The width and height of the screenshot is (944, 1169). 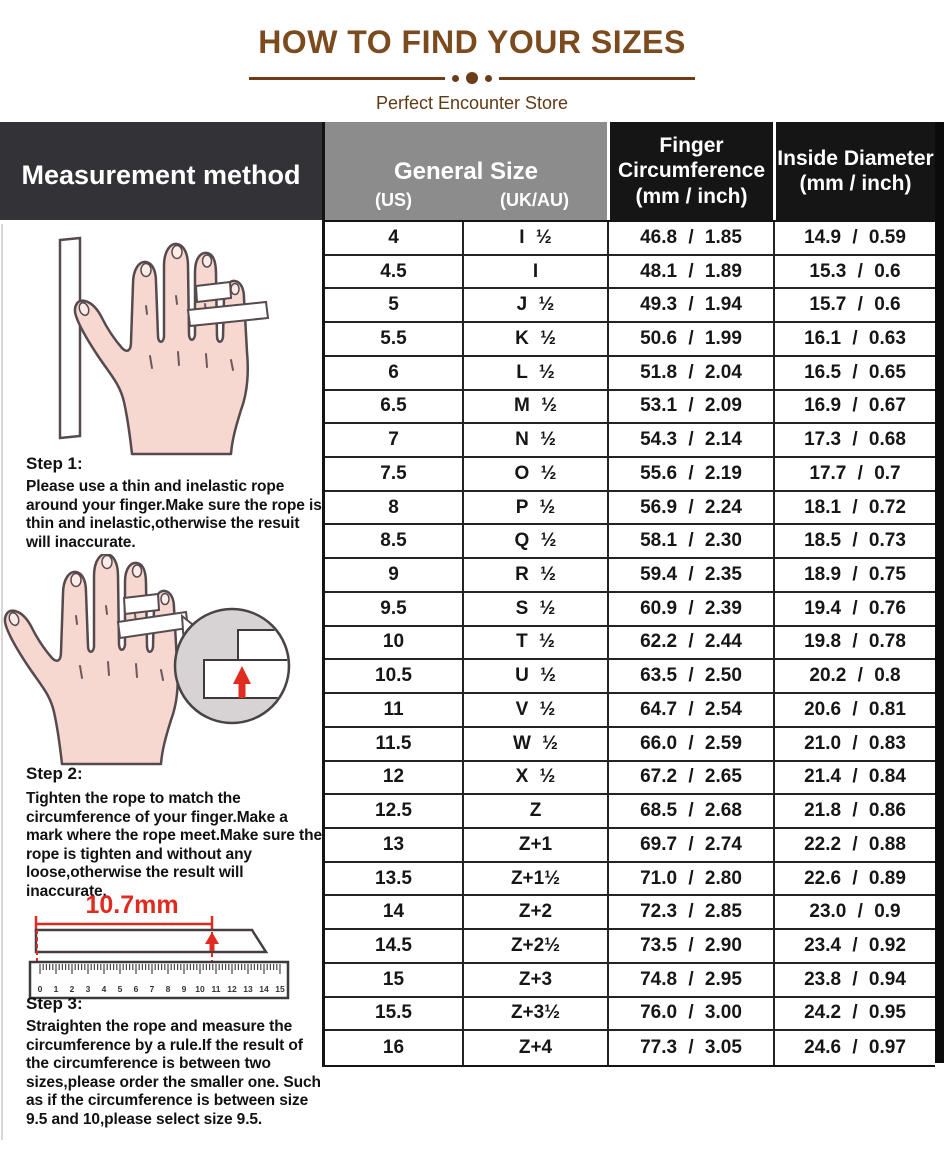 I want to click on dia-line2: (mm / inch), so click(x=855, y=183).